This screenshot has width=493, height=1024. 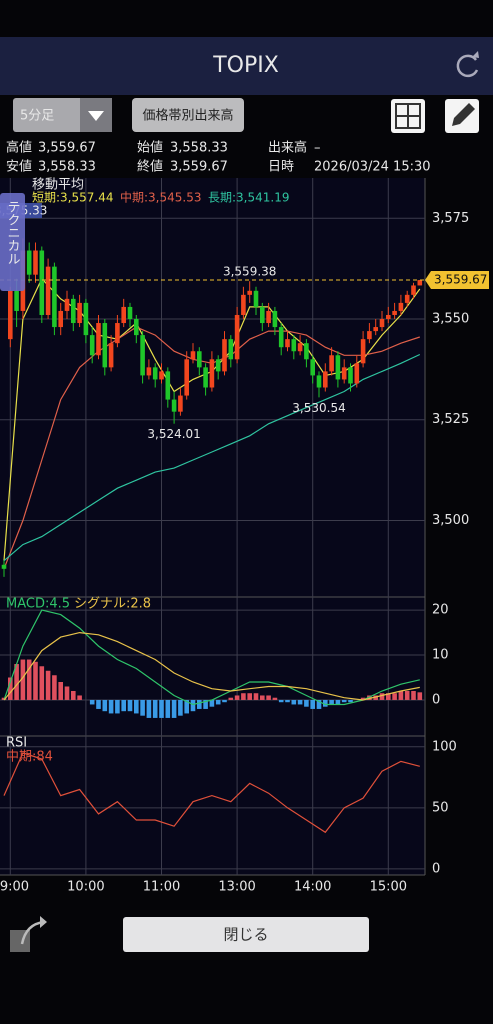 What do you see at coordinates (12, 232) in the screenshot?
I see `technical-tab-label: テクニカル` at bounding box center [12, 232].